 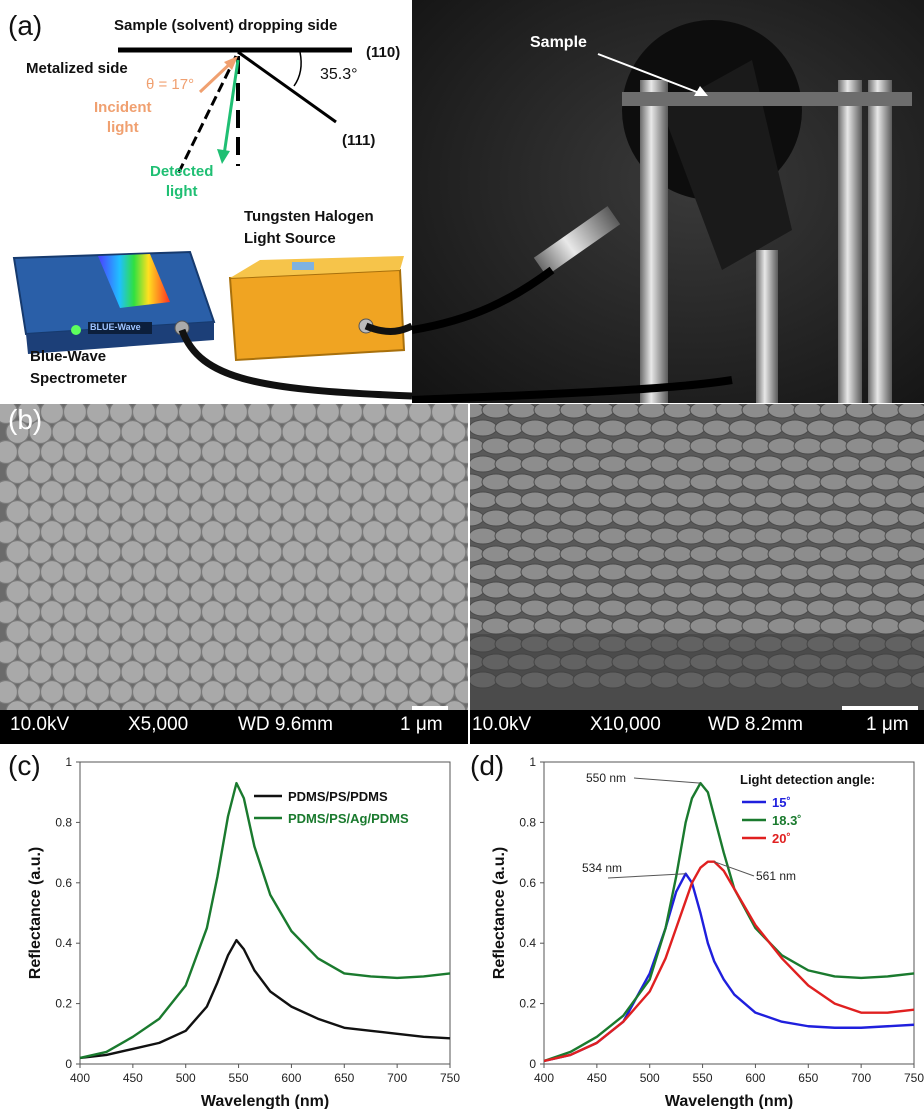 What do you see at coordinates (234, 725) in the screenshot?
I see `sem-info-bar-left: 10.0kV X5,000 WD 9.6mm 1 μm` at bounding box center [234, 725].